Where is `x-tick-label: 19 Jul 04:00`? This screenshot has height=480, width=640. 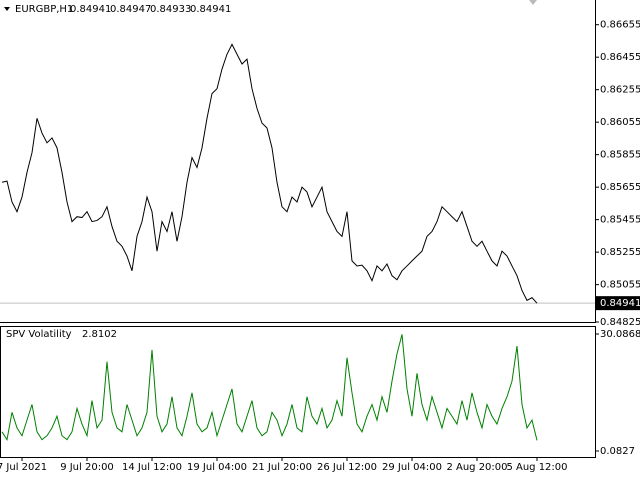
x-tick-label: 19 Jul 04:00 is located at coordinates (217, 467).